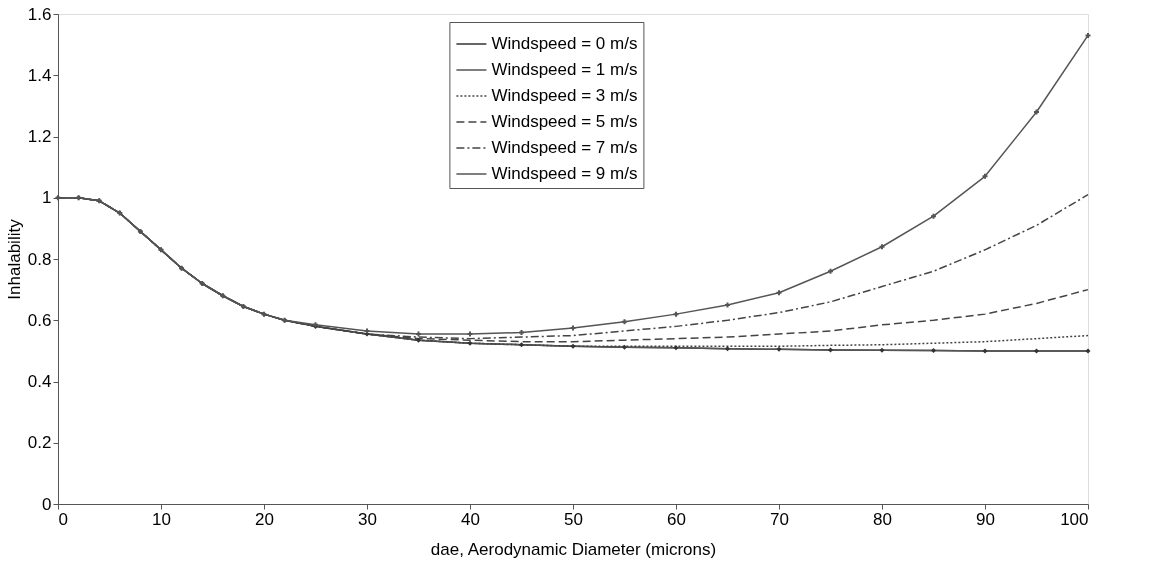 This screenshot has width=1165, height=580. Describe the element at coordinates (1074, 519) in the screenshot. I see `x-tick-label: 100` at that location.